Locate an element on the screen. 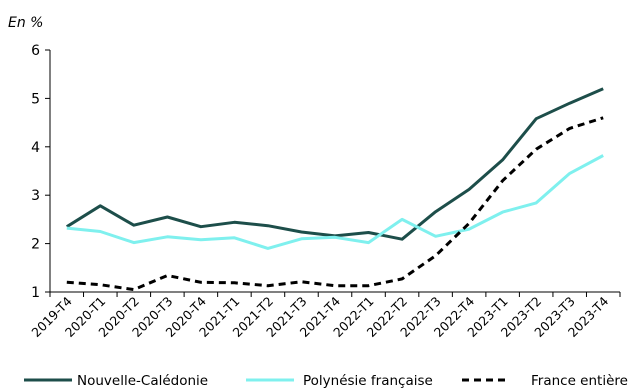 Image resolution: width=639 pixels, height=388 pixels. y-tick-label: 1 is located at coordinates (35, 293).